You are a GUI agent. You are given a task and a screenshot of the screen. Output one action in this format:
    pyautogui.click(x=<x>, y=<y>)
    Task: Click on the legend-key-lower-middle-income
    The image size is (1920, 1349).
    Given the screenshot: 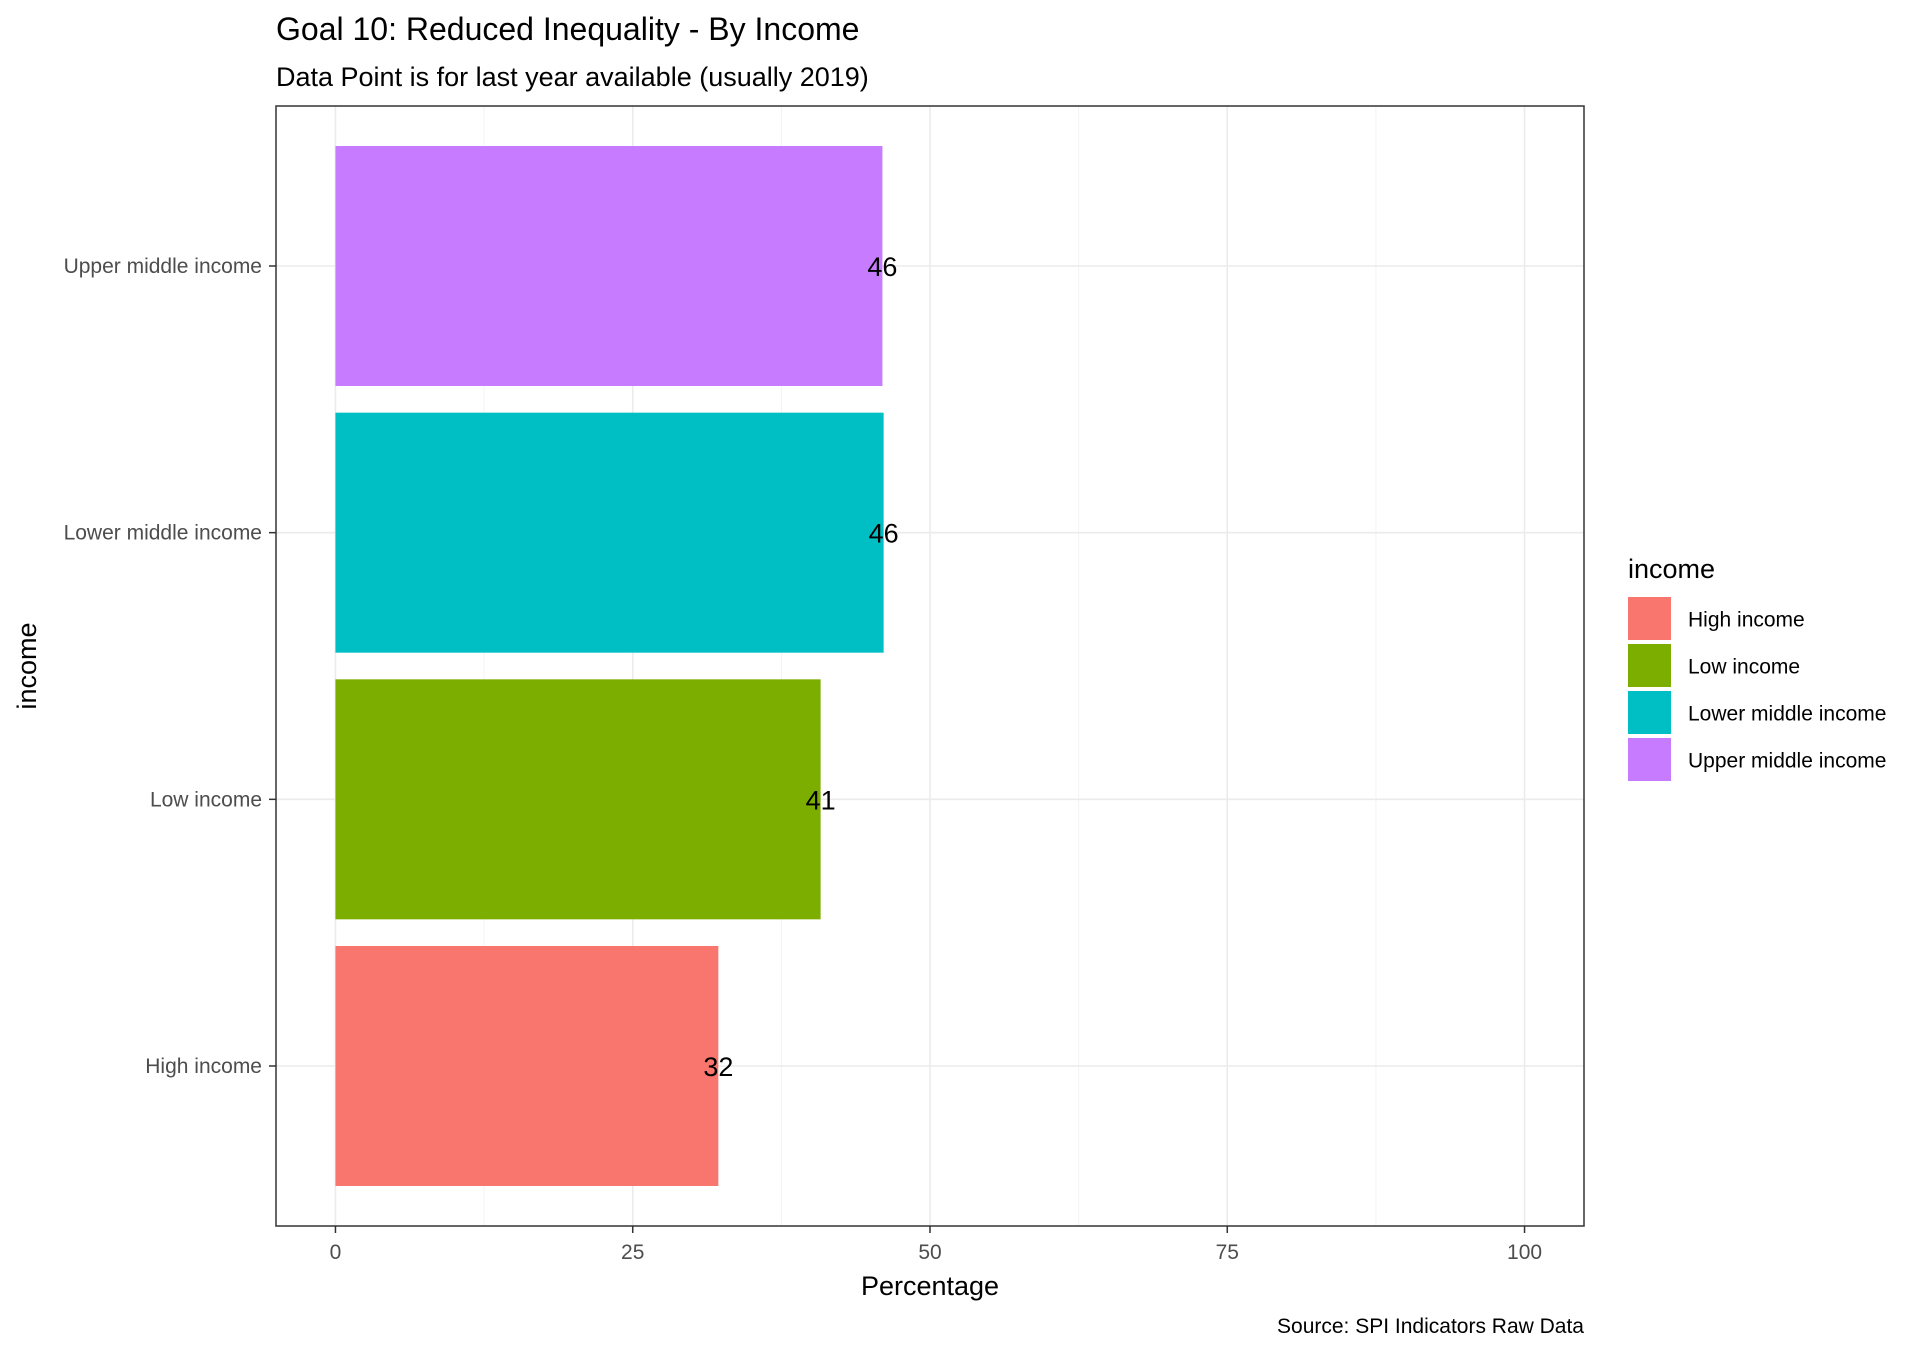 What is the action you would take?
    pyautogui.click(x=1649, y=712)
    